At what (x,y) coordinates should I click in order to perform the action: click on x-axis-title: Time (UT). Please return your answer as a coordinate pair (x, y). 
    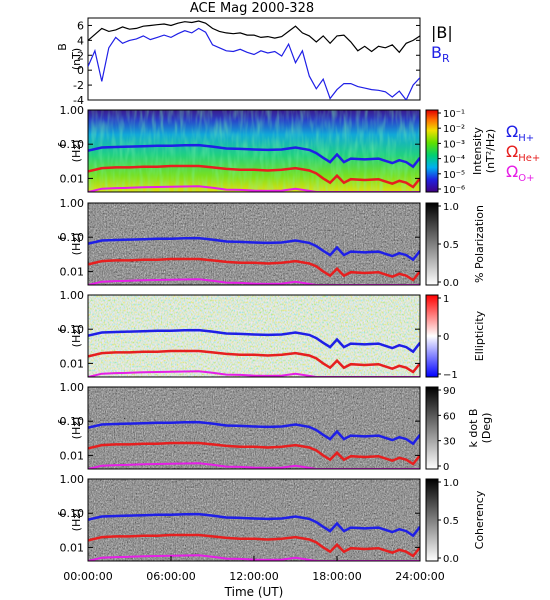
    Looking at the image, I should click on (254, 592).